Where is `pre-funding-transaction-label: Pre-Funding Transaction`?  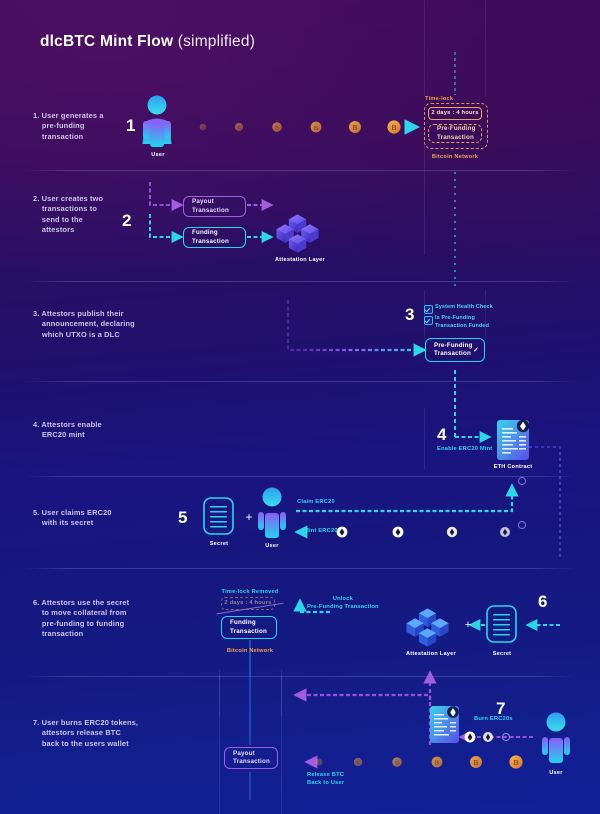 pre-funding-transaction-label: Pre-Funding Transaction is located at coordinates (456, 133).